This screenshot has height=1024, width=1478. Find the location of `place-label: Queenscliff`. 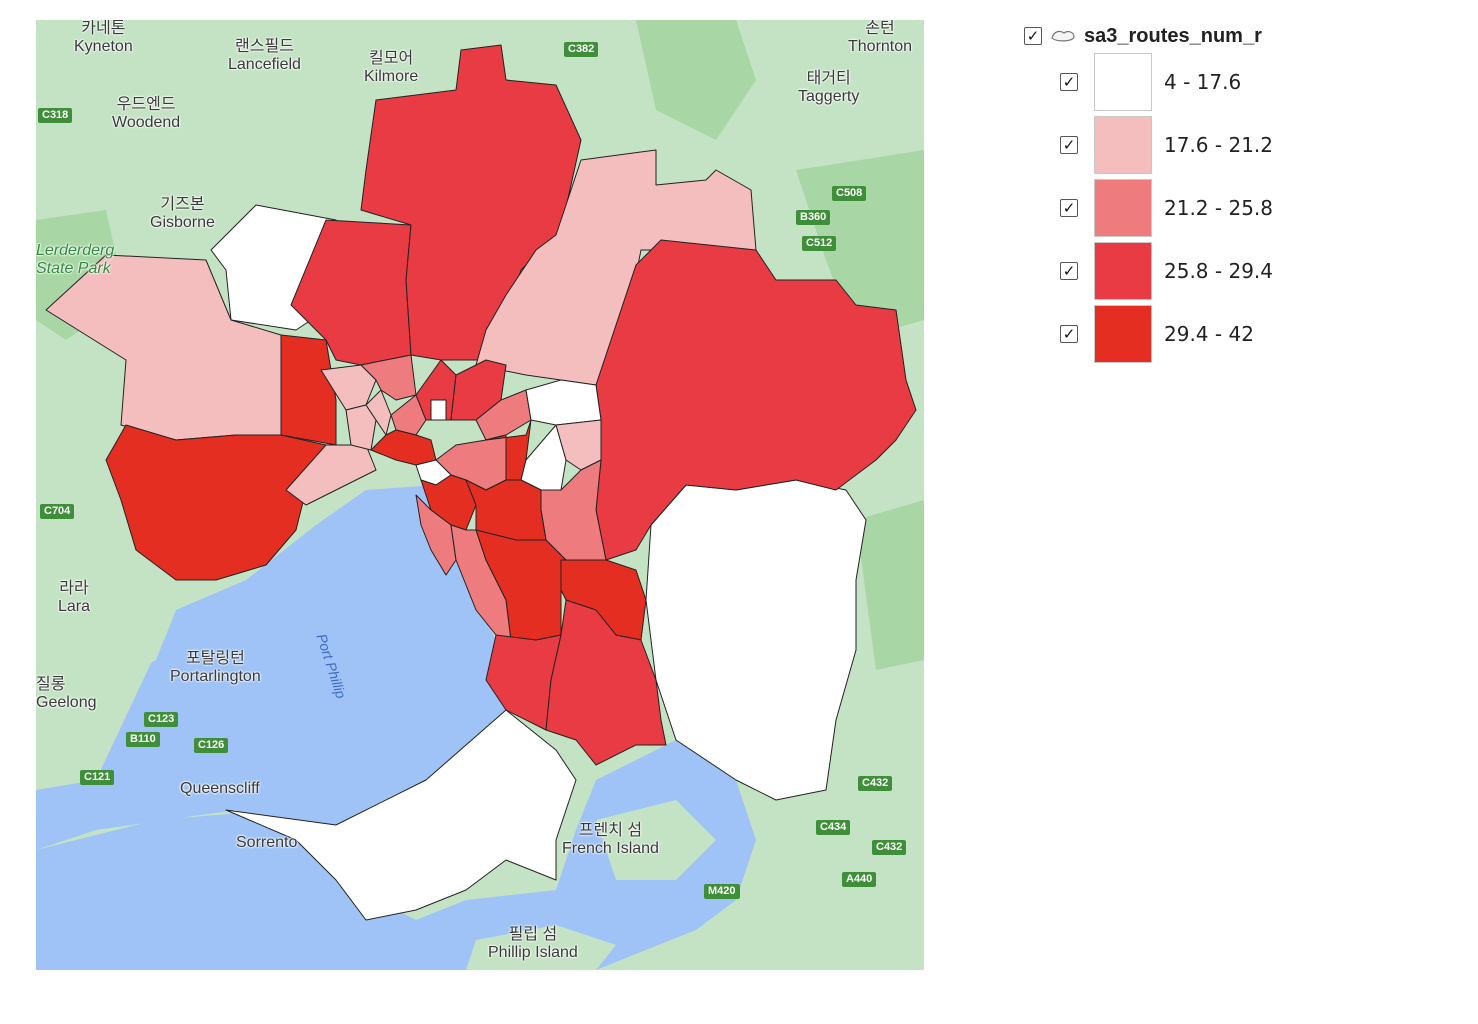

place-label: Queenscliff is located at coordinates (220, 788).